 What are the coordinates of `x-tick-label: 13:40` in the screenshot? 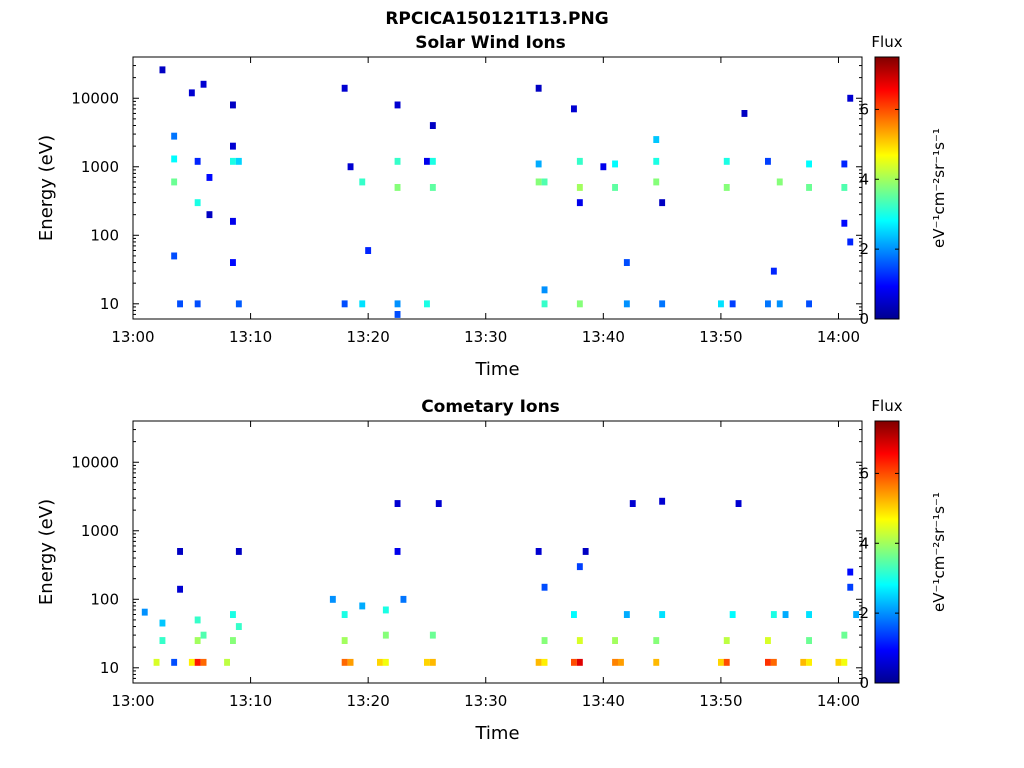 It's located at (603, 701).